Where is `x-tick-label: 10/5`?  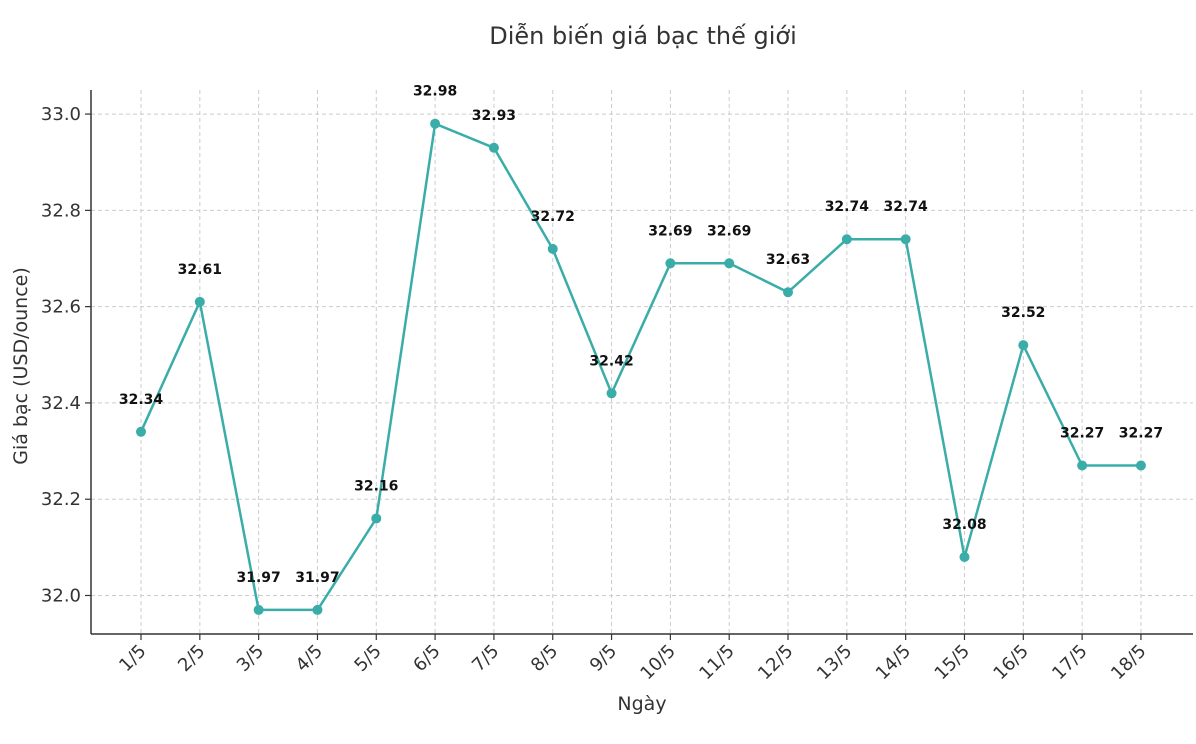 x-tick-label: 10/5 is located at coordinates (657, 662).